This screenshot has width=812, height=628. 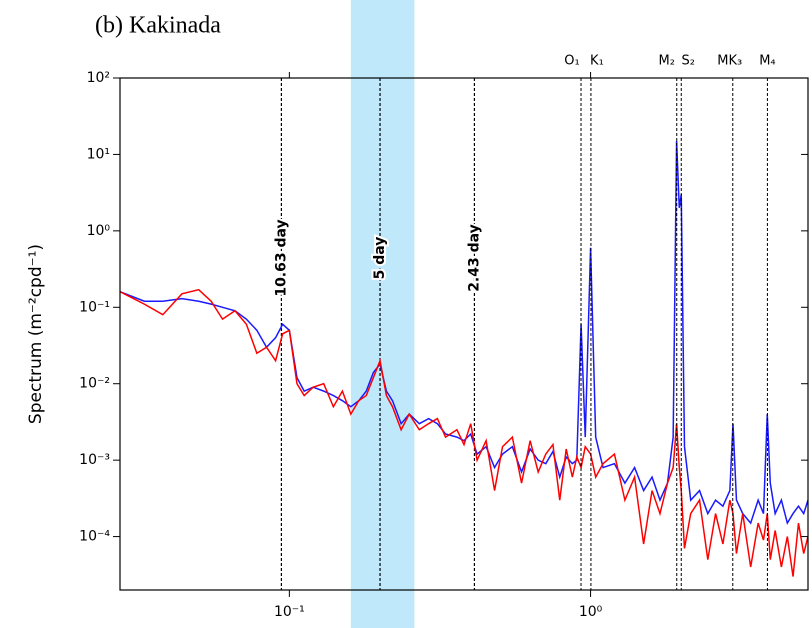 What do you see at coordinates (597, 61) in the screenshot?
I see `tidal-label: K₁` at bounding box center [597, 61].